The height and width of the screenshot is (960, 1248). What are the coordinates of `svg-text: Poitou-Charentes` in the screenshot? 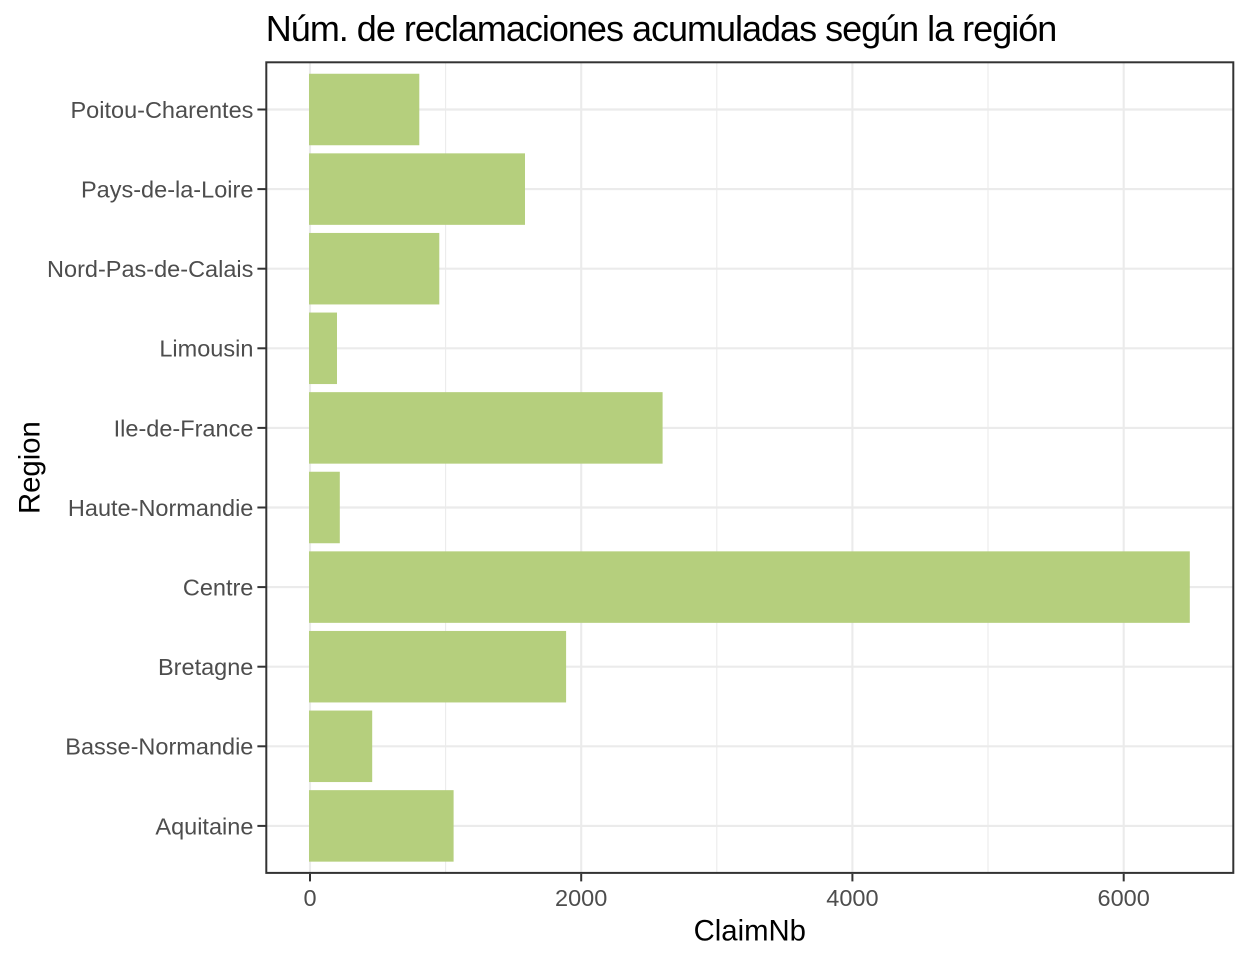 It's located at (162, 110).